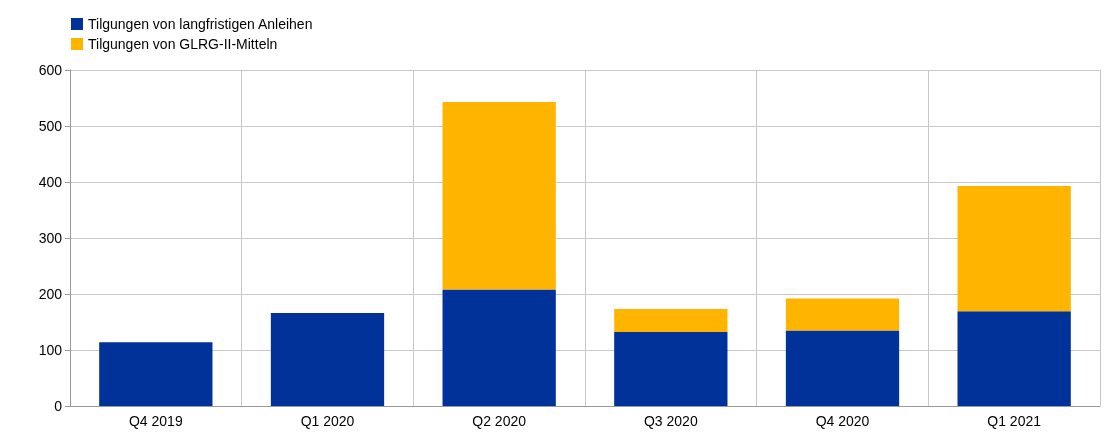 This screenshot has width=1112, height=444. What do you see at coordinates (200, 24) in the screenshot?
I see `legend-label: Tilgungen von langfristigen Anleihen` at bounding box center [200, 24].